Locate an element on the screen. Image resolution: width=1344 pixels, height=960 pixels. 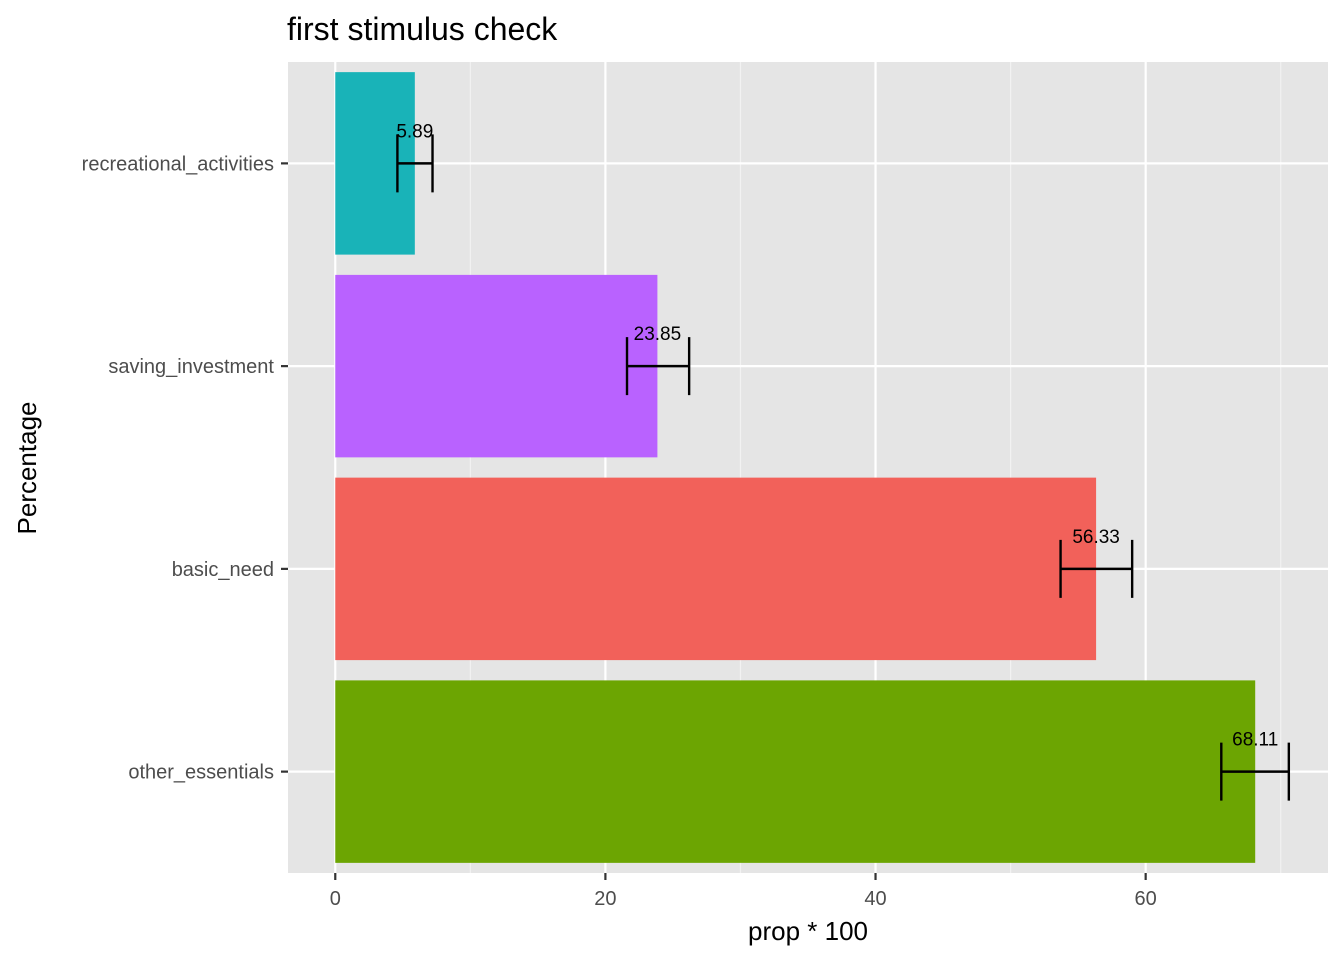
bar-basic_need is located at coordinates (716, 569).